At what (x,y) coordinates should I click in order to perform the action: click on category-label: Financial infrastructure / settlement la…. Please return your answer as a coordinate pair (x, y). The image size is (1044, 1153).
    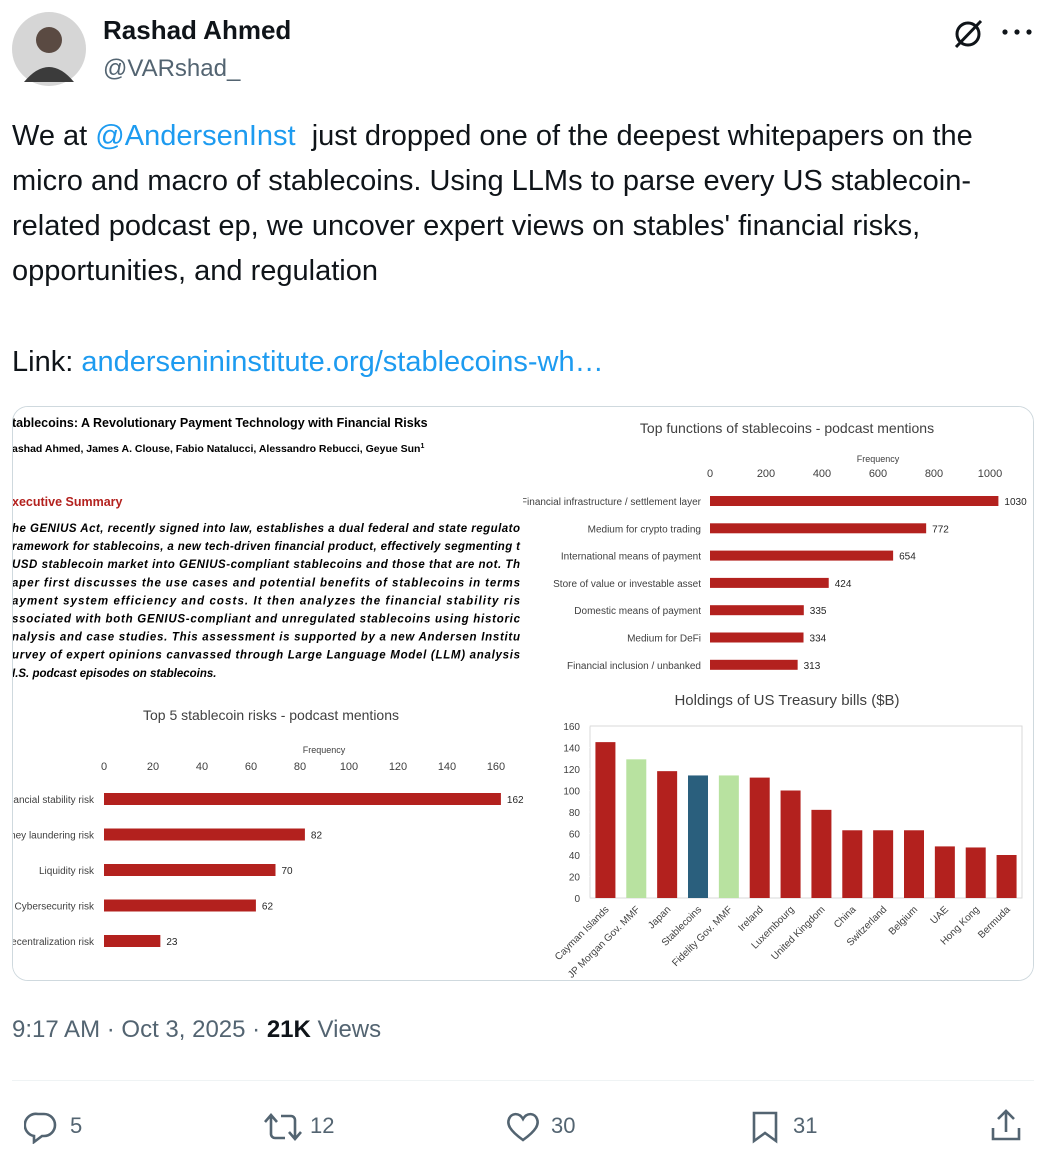
    Looking at the image, I should click on (611, 502).